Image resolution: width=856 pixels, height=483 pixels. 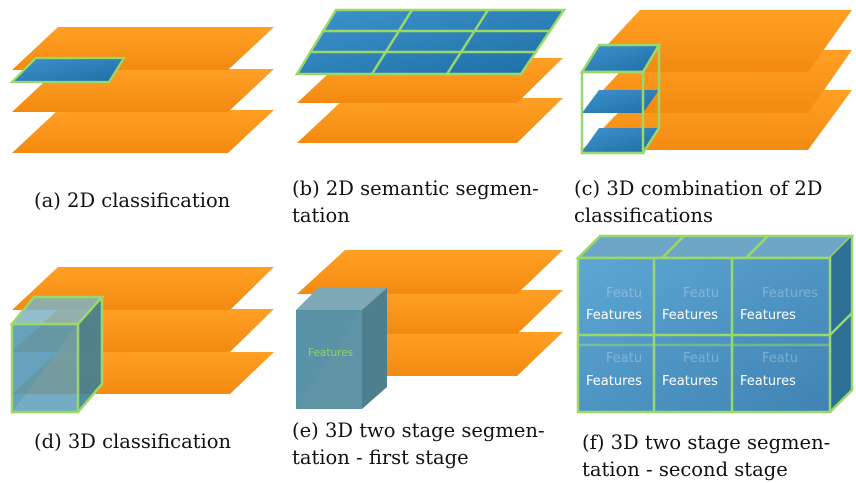 I want to click on panel-c-wire-cube, so click(x=620, y=99).